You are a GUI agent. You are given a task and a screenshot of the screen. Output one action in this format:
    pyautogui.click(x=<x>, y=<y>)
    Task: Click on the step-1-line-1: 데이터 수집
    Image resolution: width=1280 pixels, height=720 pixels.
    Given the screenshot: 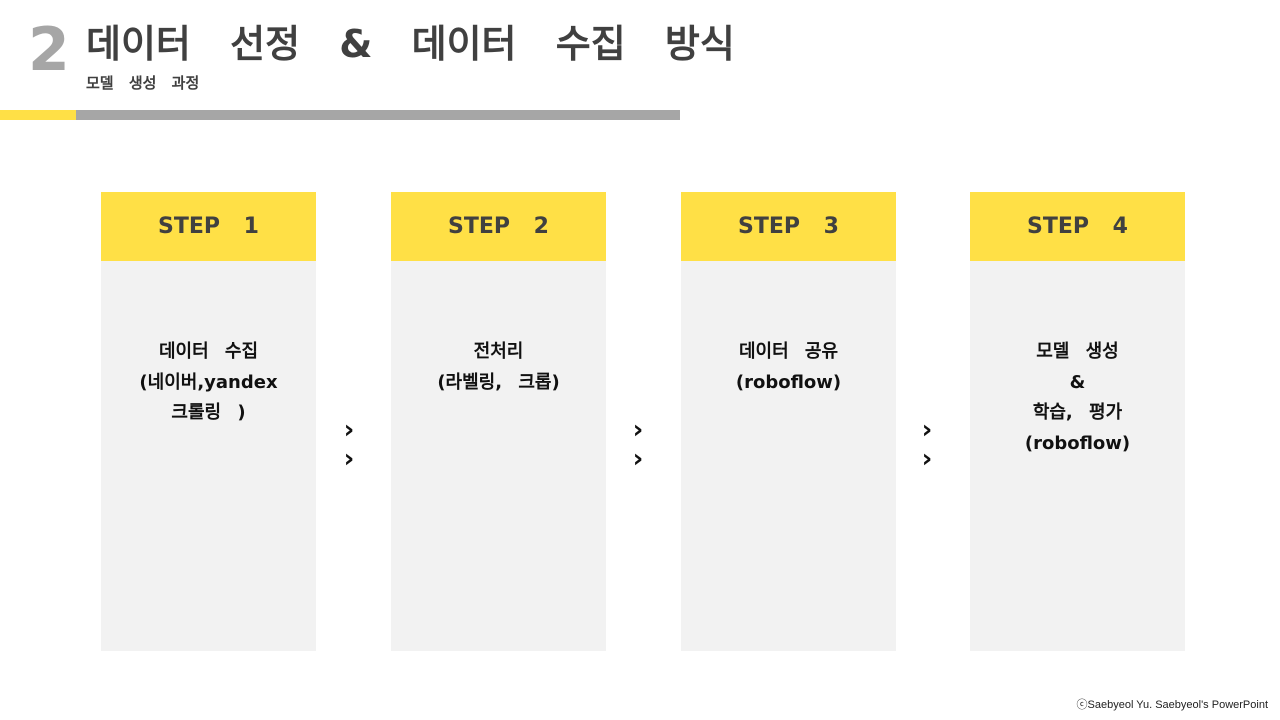 What is the action you would take?
    pyautogui.click(x=208, y=351)
    